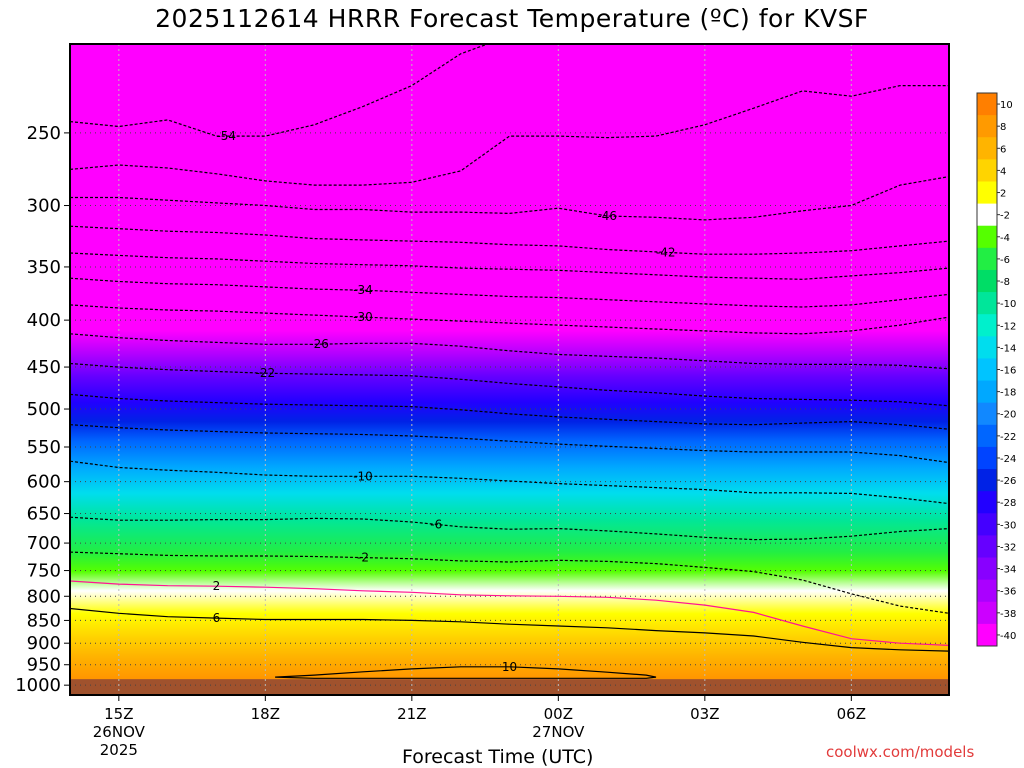  I want to click on y-tick-label: 750, so click(44, 571).